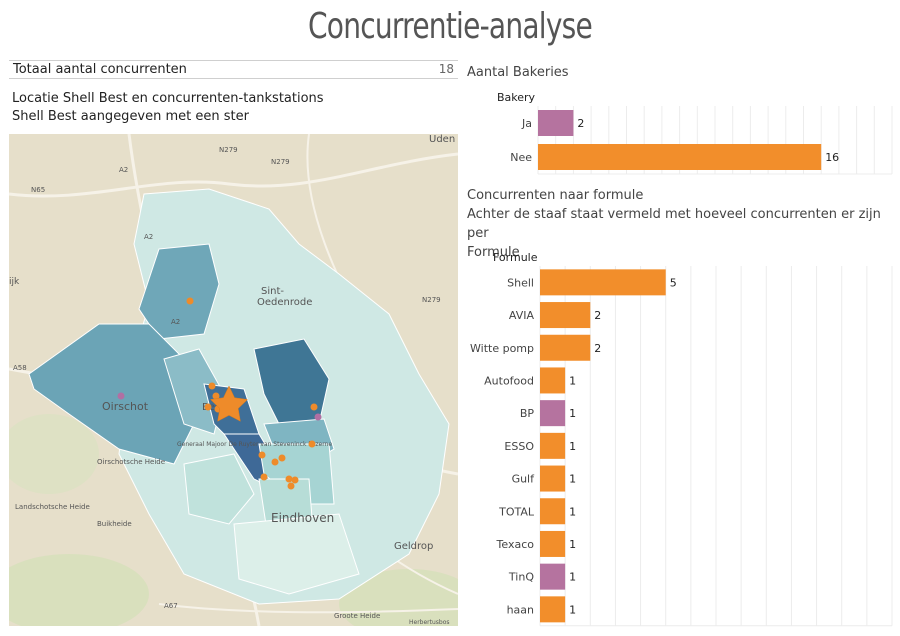 This screenshot has height=636, width=900. Describe the element at coordinates (515, 257) in the screenshot. I see `formule-axis-header: Formule` at that location.